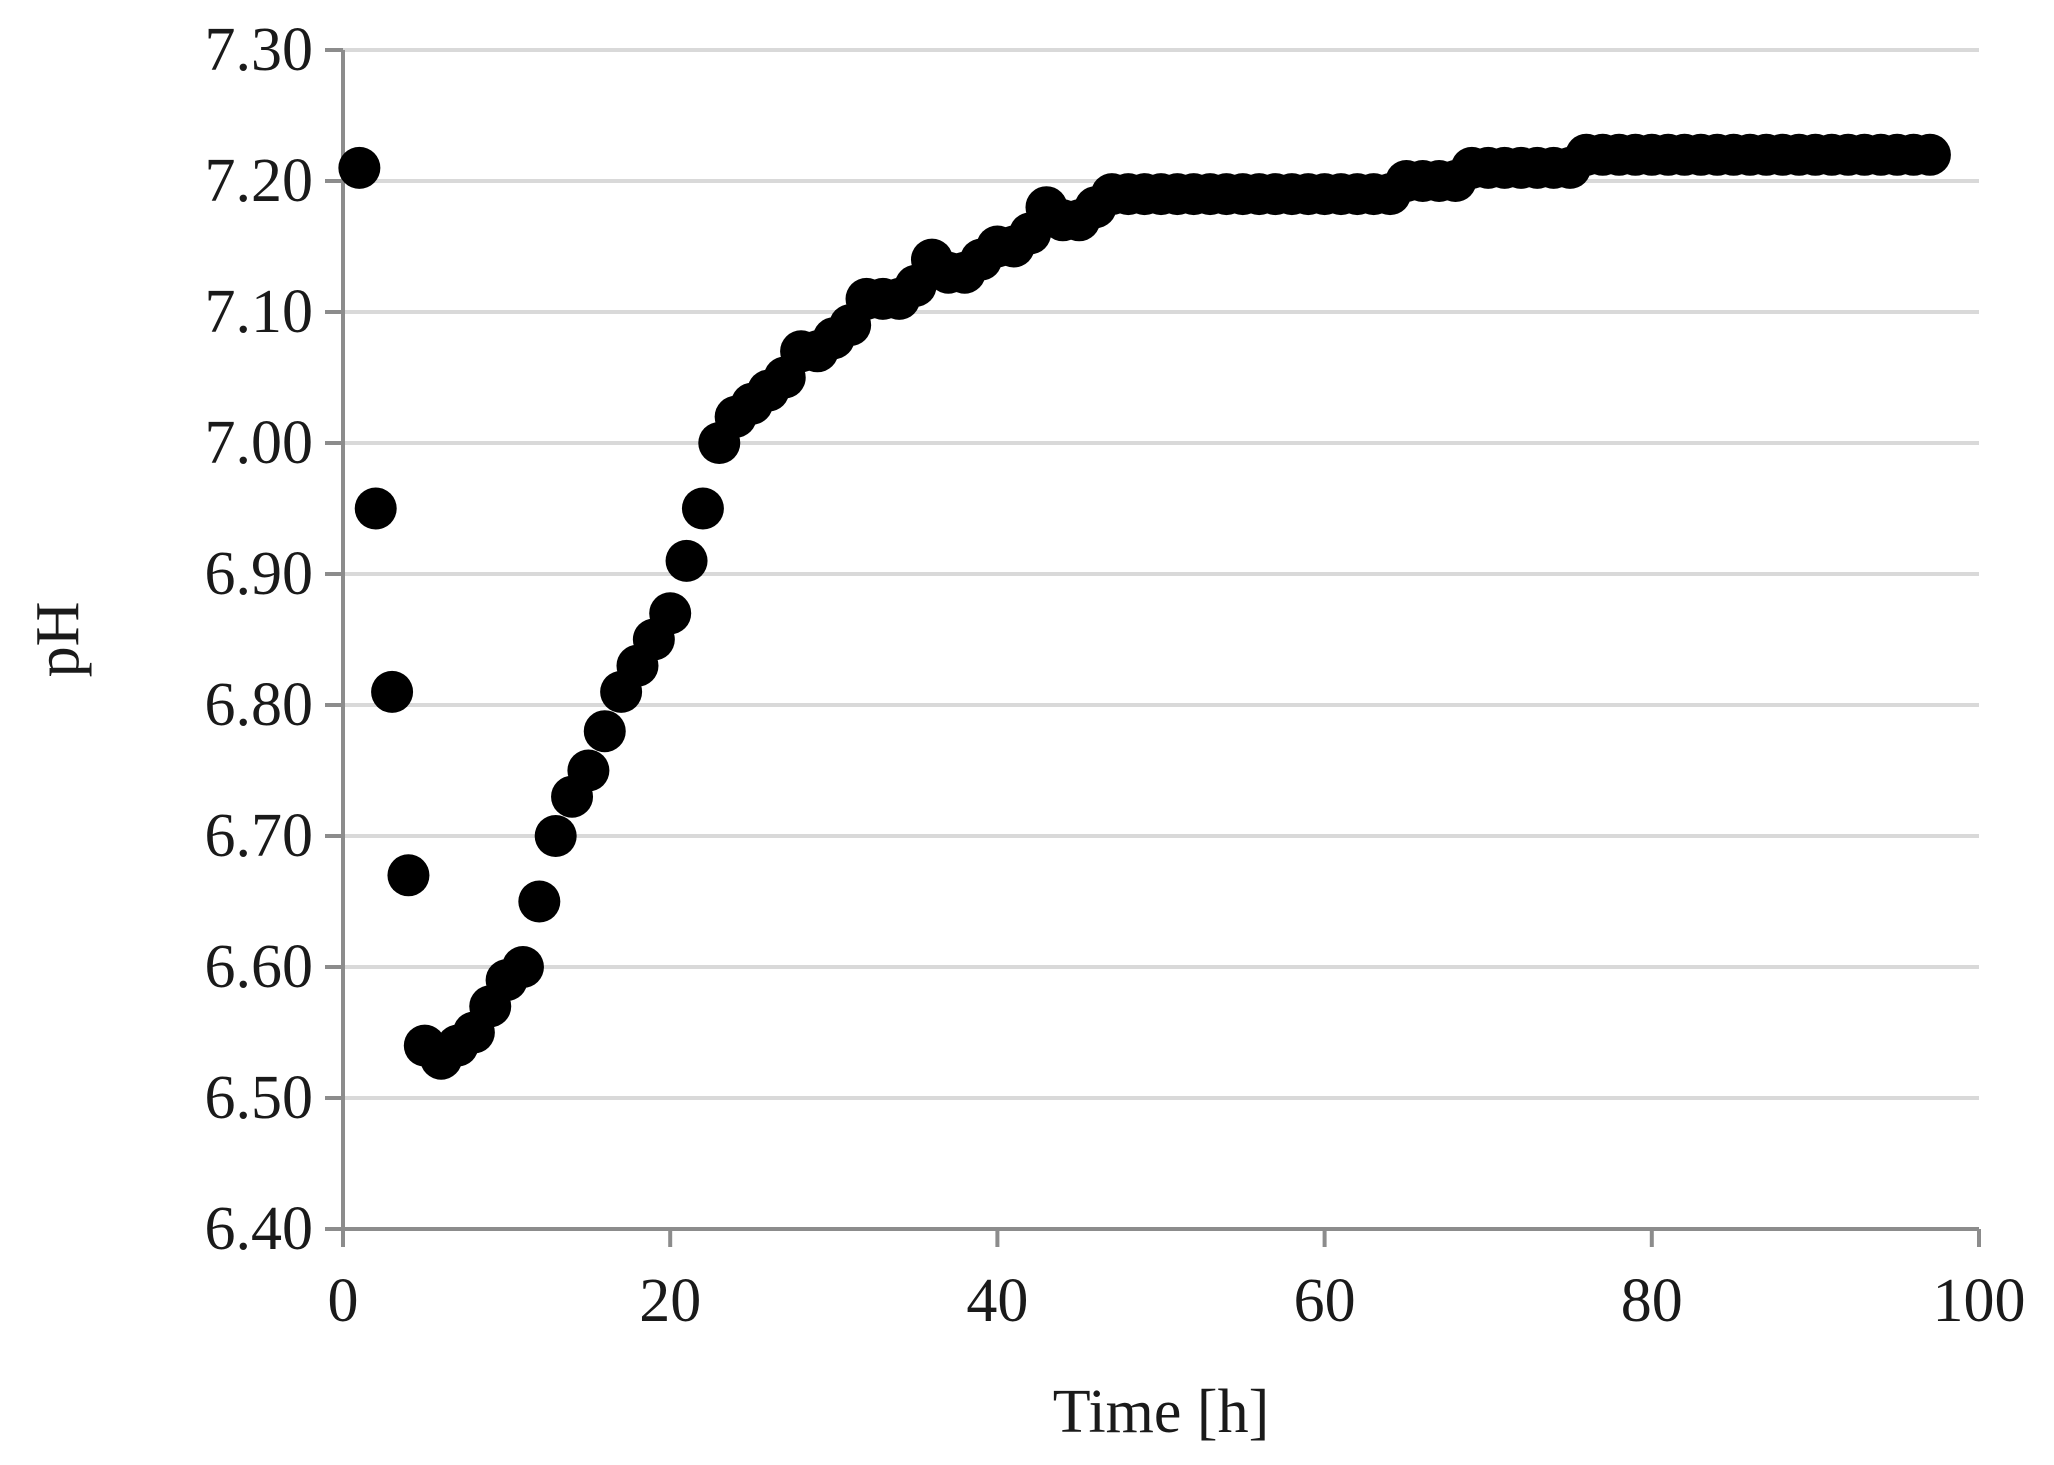 This screenshot has height=1465, width=2054. Describe the element at coordinates (259, 50) in the screenshot. I see `y-tick-label: 7.30` at that location.